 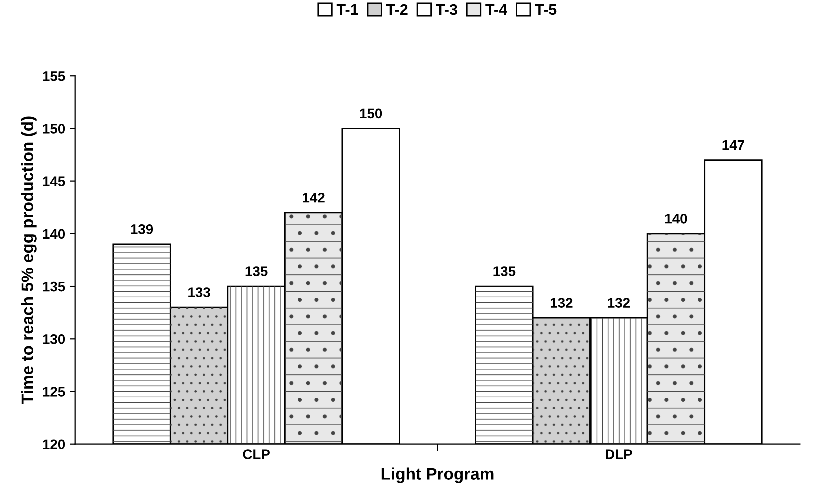 What do you see at coordinates (54, 234) in the screenshot?
I see `y-tick-label: 140` at bounding box center [54, 234].